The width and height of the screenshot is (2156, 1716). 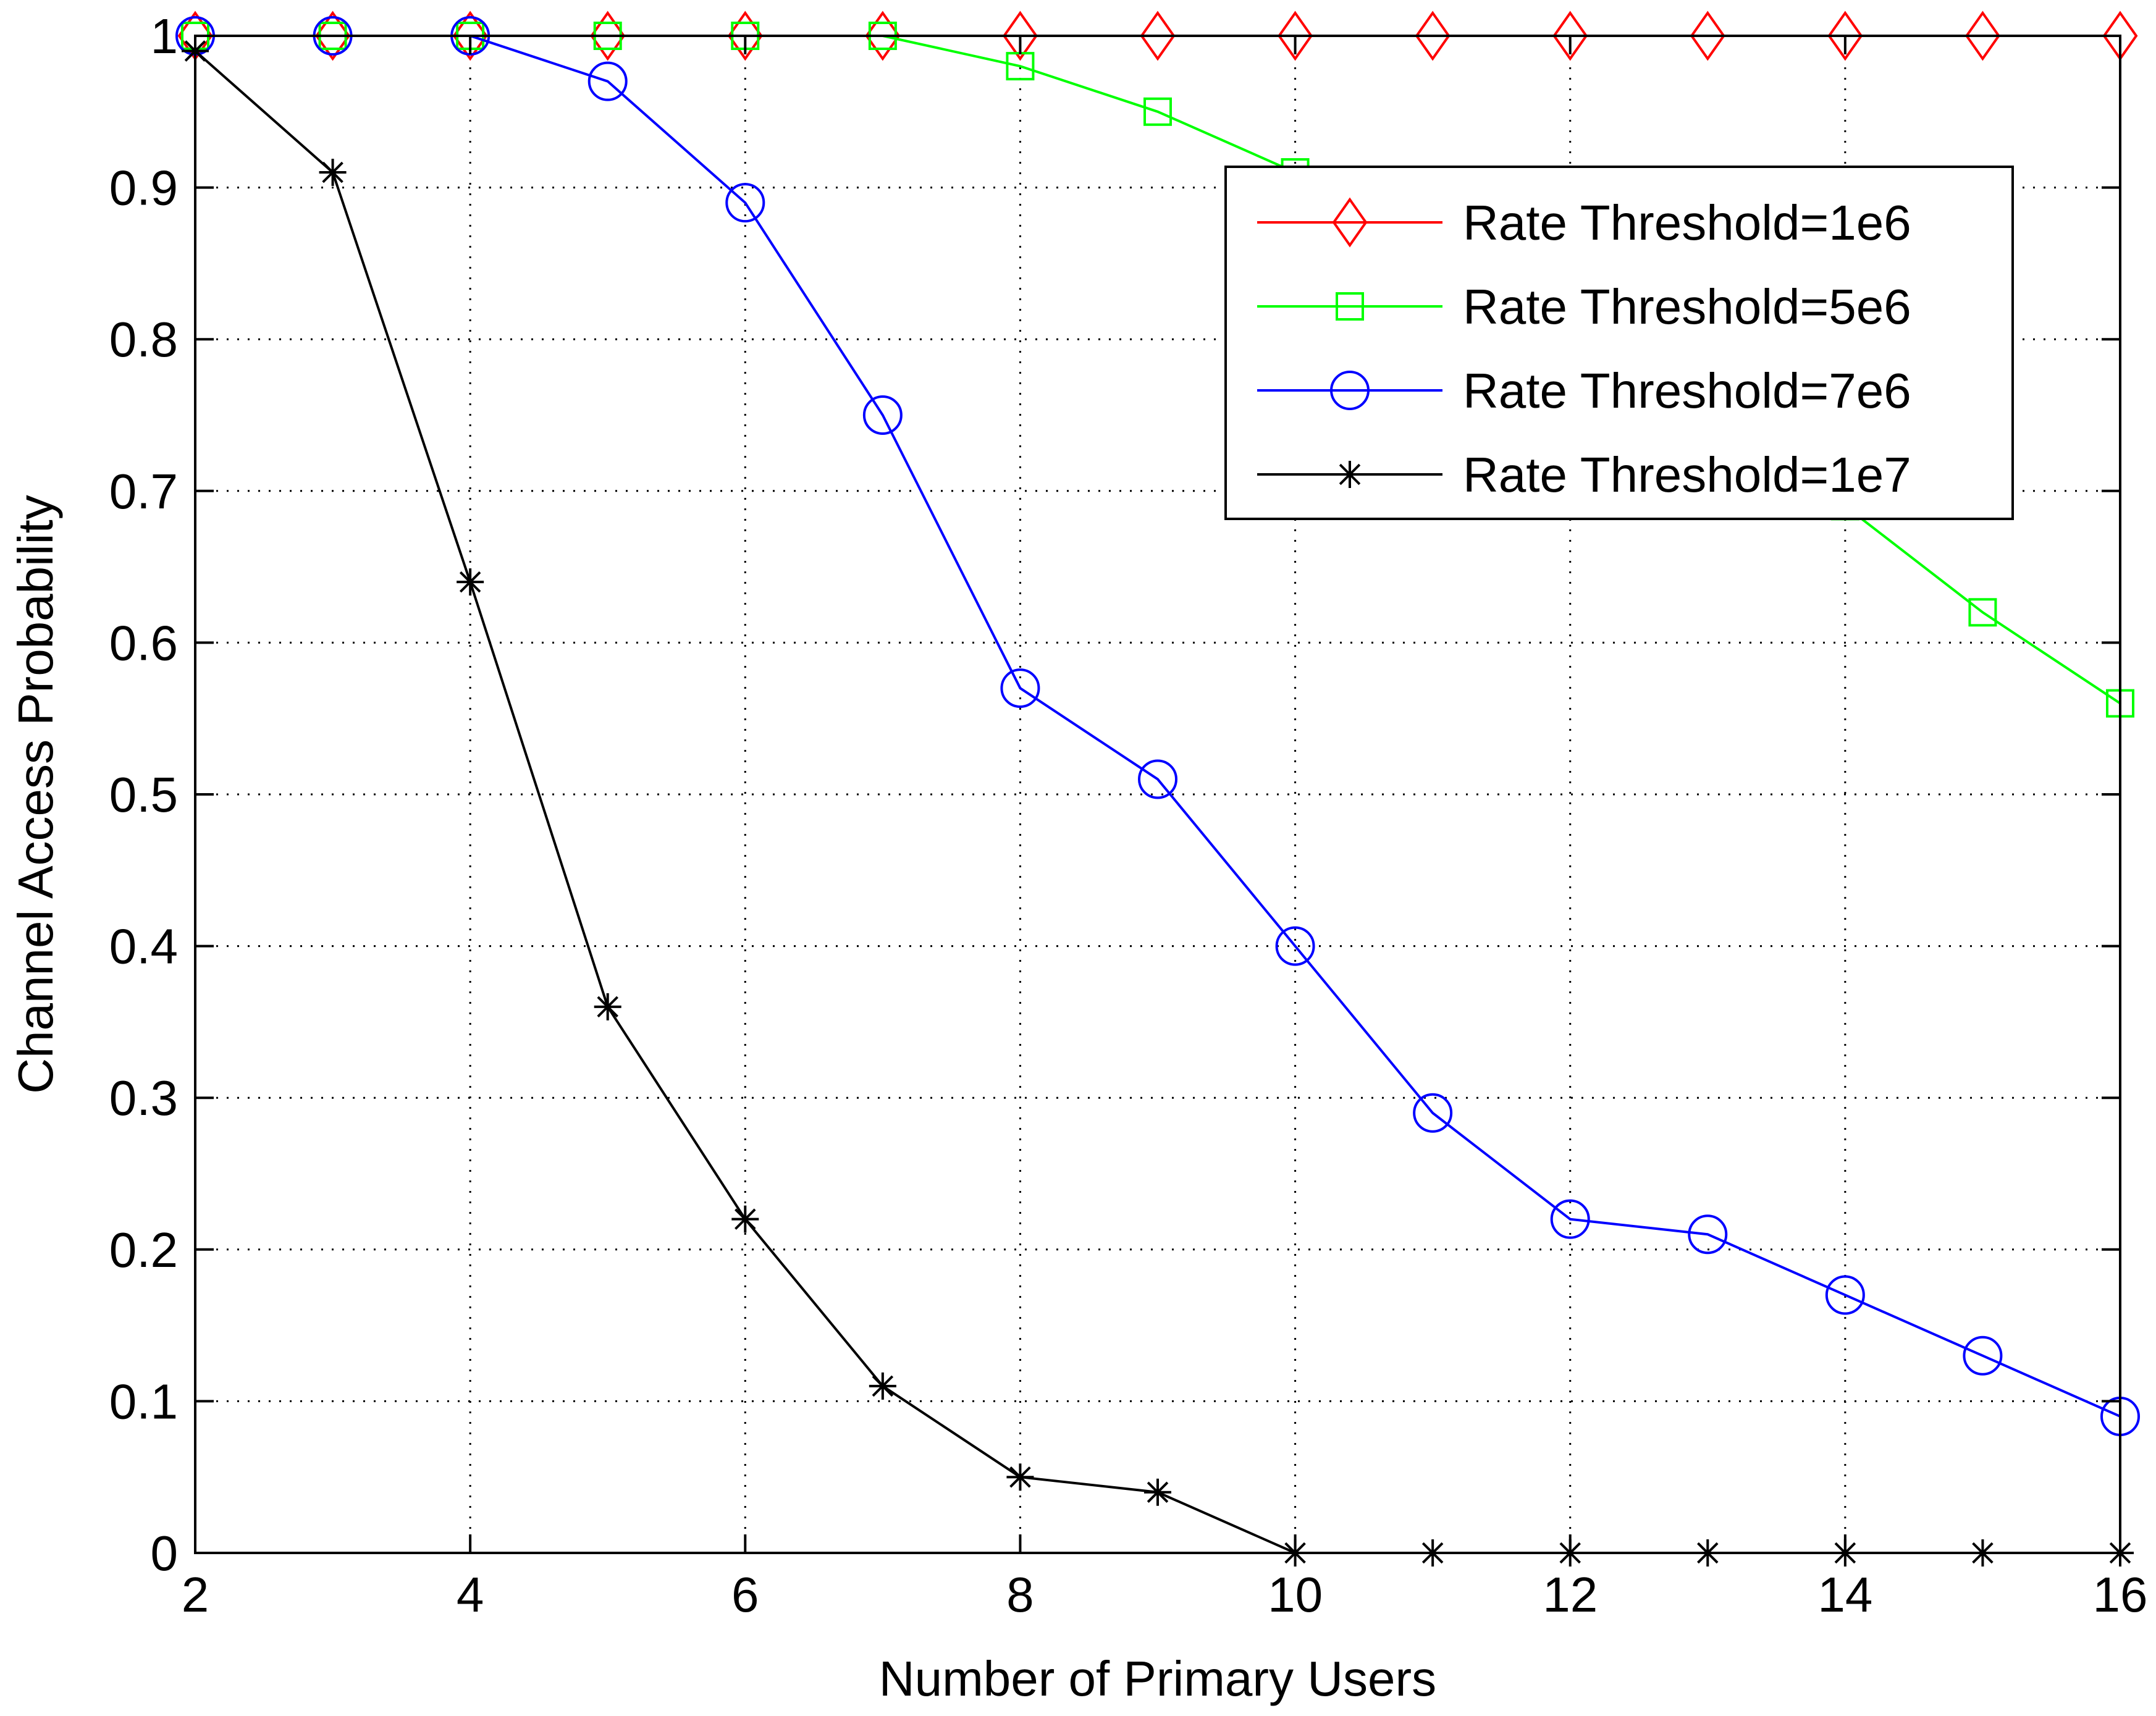 I want to click on y-tick-label: 0.4, so click(x=143, y=947).